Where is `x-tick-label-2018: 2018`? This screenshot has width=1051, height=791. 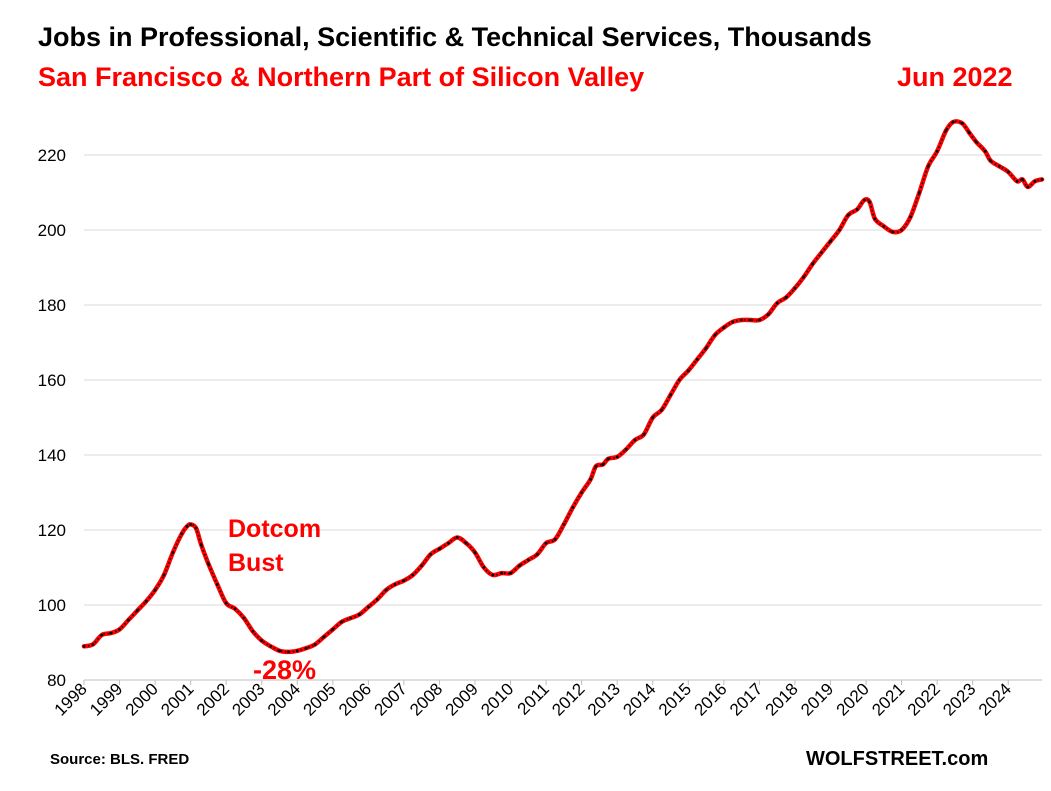 x-tick-label-2018: 2018 is located at coordinates (782, 699).